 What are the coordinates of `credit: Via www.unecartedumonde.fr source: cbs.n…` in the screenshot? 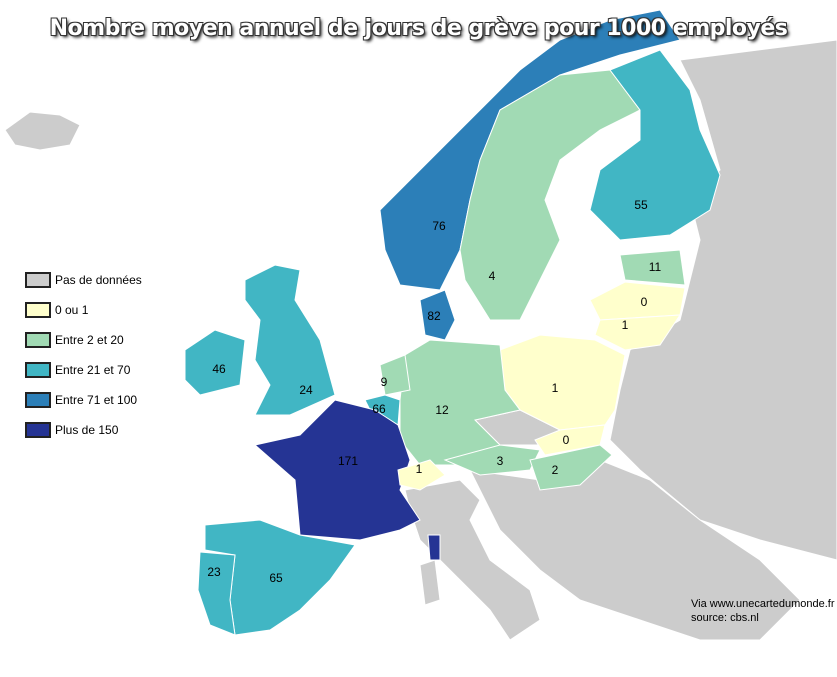 It's located at (763, 611).